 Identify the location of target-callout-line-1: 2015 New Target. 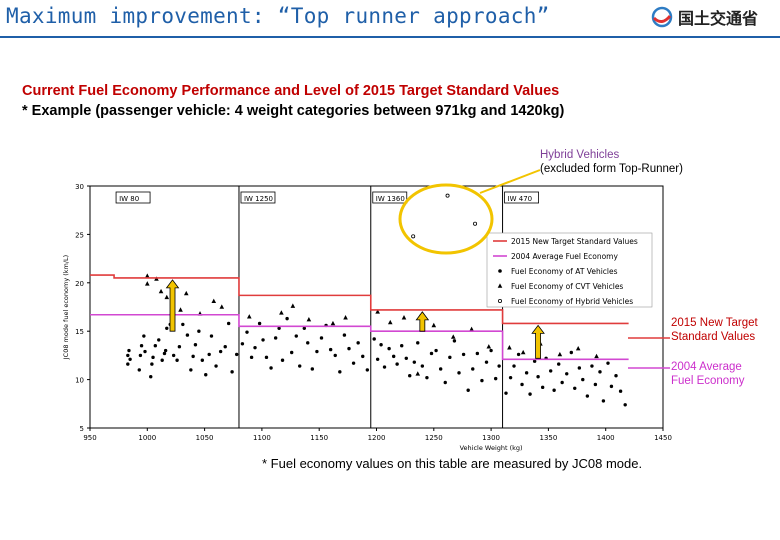
(714, 323).